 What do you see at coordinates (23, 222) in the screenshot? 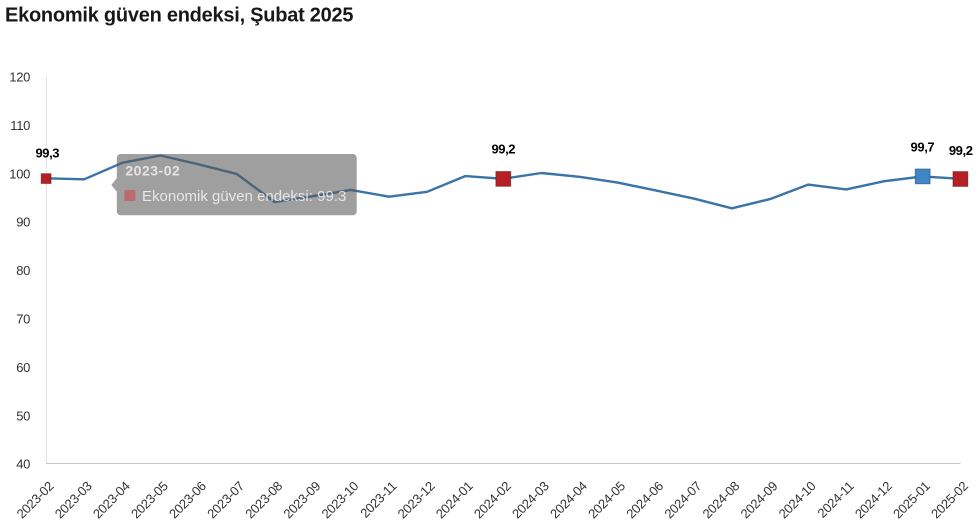
I see `svg-text: 90` at bounding box center [23, 222].